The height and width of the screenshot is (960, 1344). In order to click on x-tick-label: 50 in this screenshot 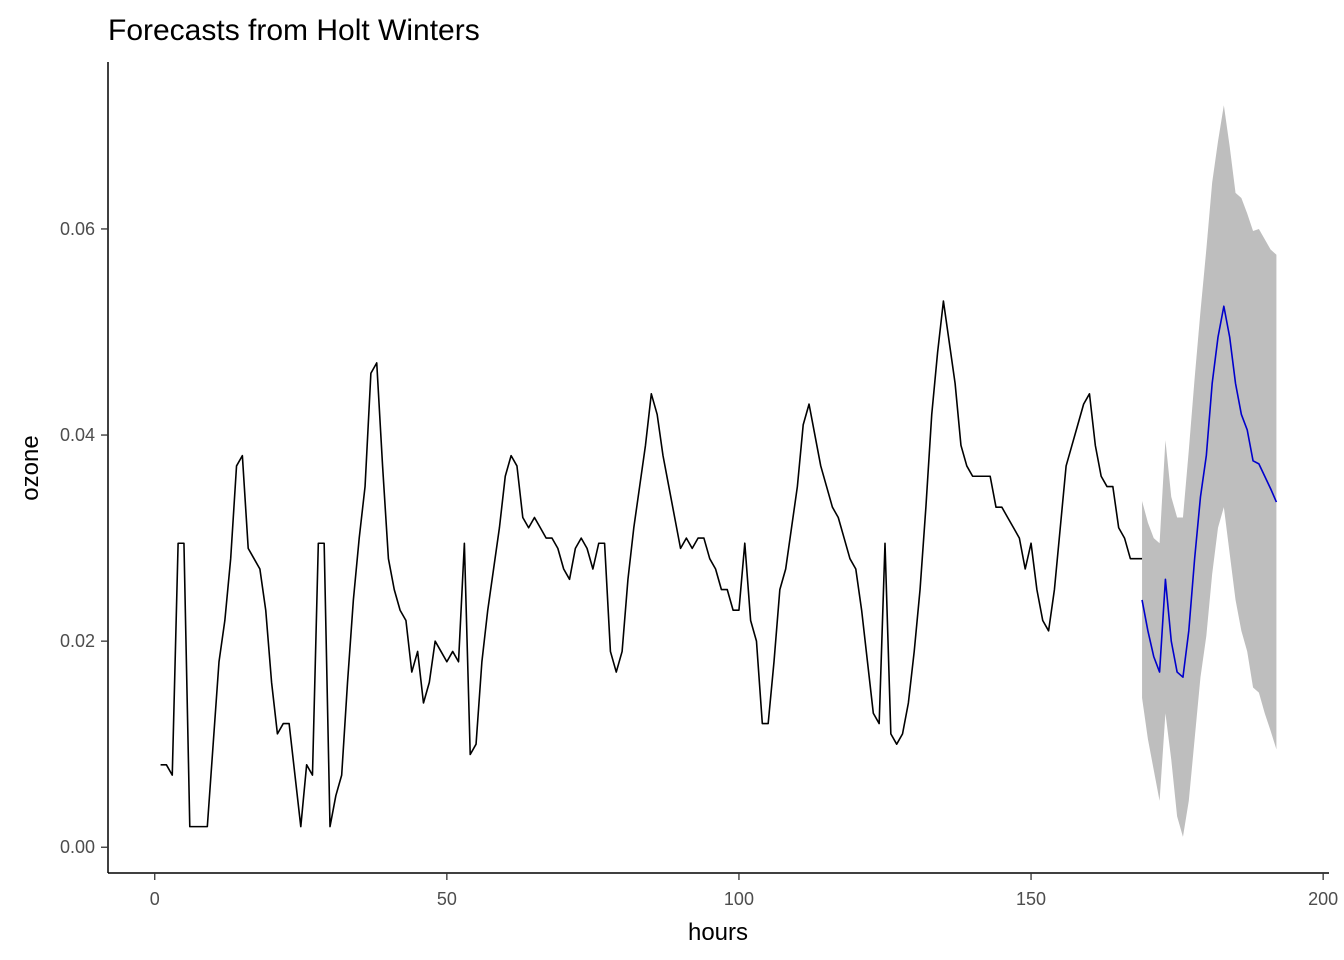, I will do `click(447, 899)`.